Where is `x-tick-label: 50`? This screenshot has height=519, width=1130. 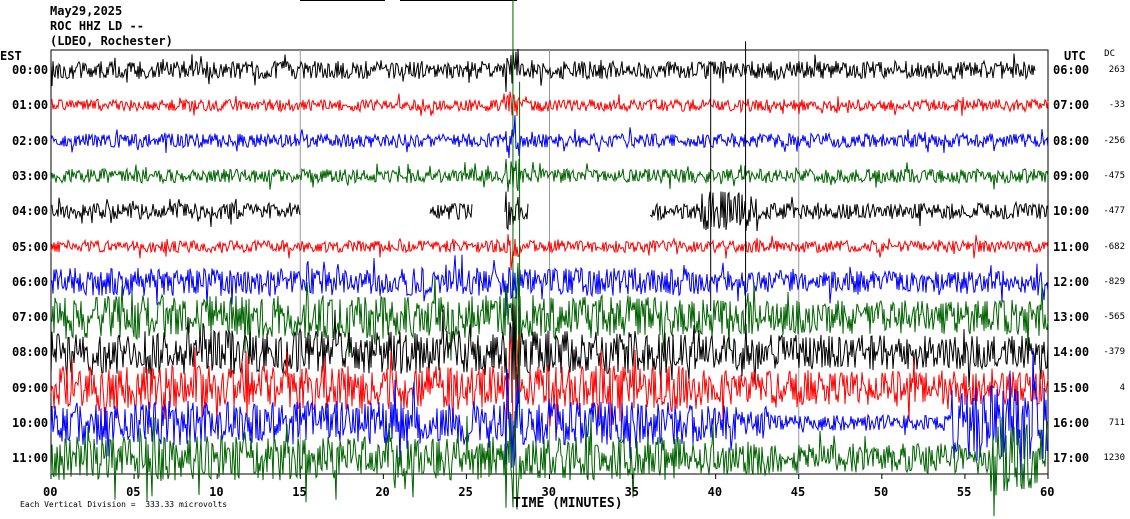
x-tick-label: 50 is located at coordinates (881, 492).